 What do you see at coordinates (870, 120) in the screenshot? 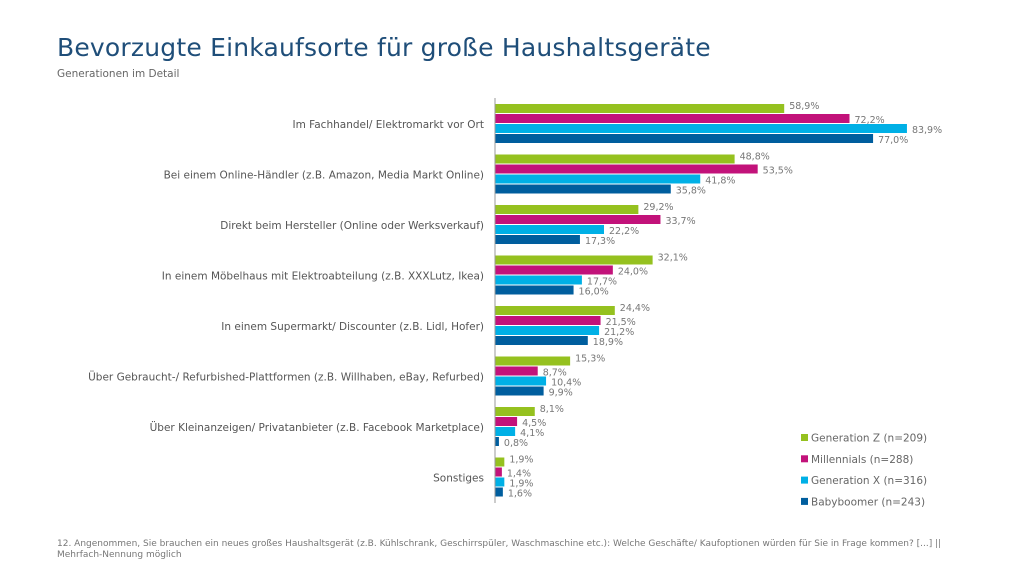
I see `data-label: 72,2%` at bounding box center [870, 120].